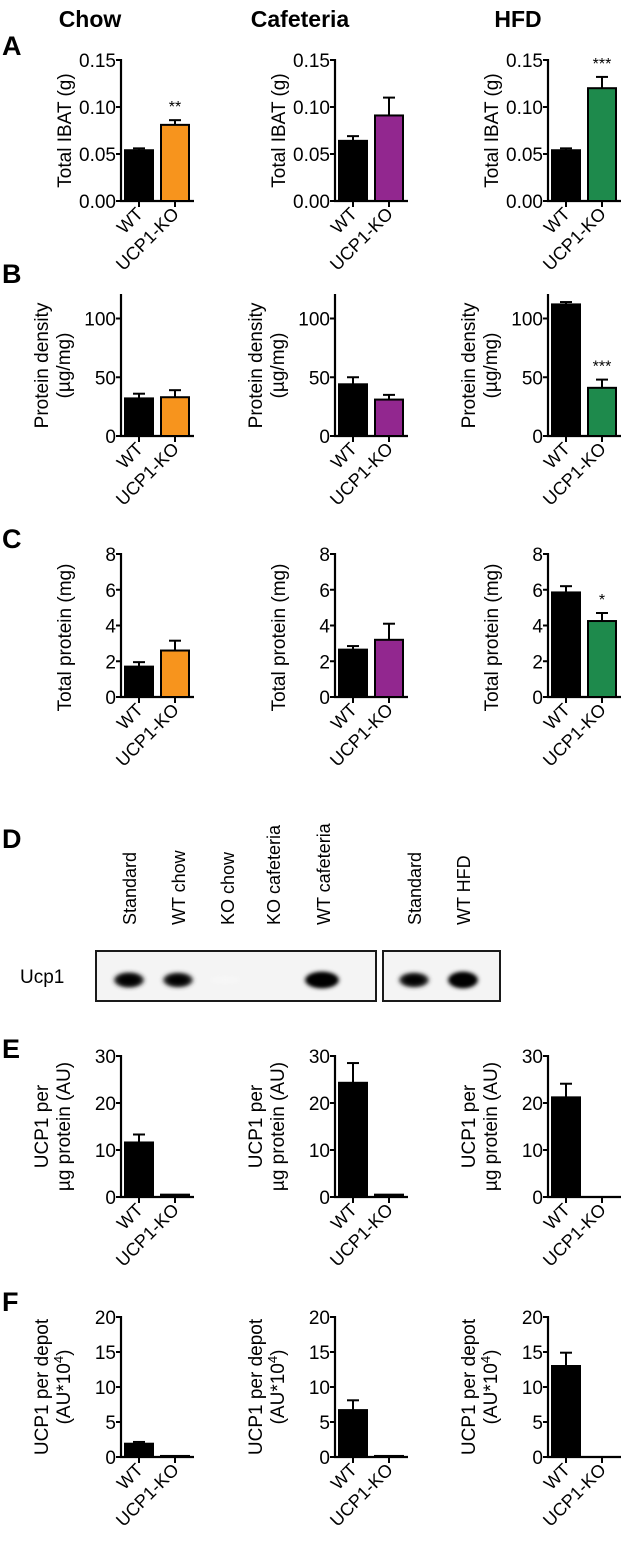 The height and width of the screenshot is (1551, 622). What do you see at coordinates (90, 19) in the screenshot?
I see `column-title-chow: Chow` at bounding box center [90, 19].